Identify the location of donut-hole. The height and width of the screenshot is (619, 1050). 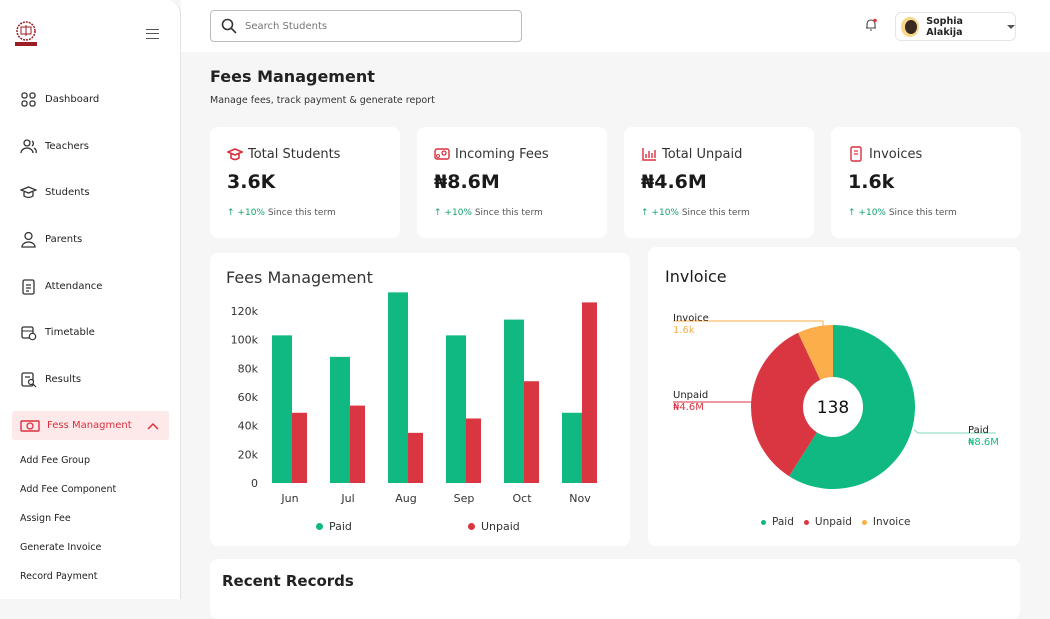
(833, 407).